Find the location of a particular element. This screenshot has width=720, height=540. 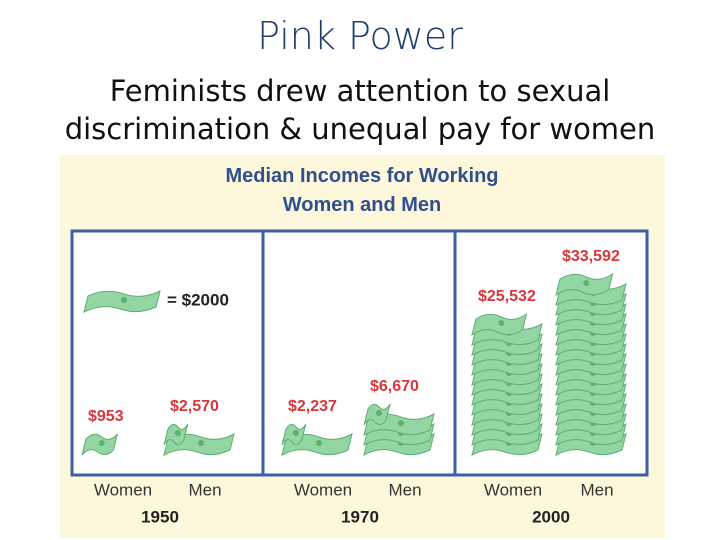

year-label: 2000 is located at coordinates (551, 516).